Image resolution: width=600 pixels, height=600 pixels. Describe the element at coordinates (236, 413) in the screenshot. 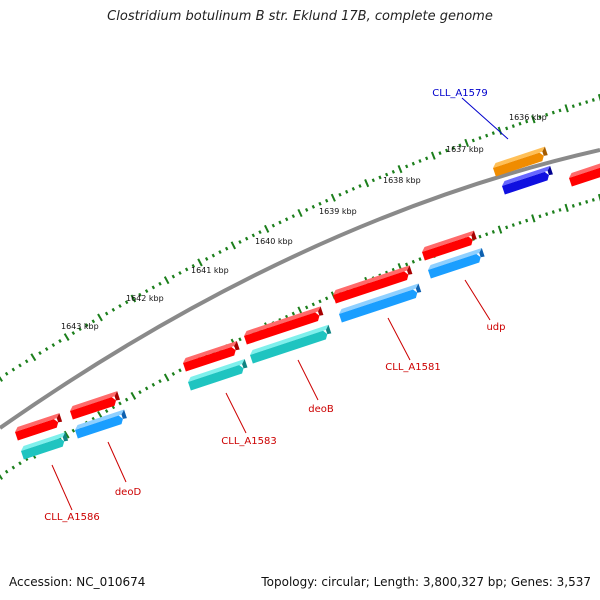

I see `leader-line-cll-a1583` at that location.